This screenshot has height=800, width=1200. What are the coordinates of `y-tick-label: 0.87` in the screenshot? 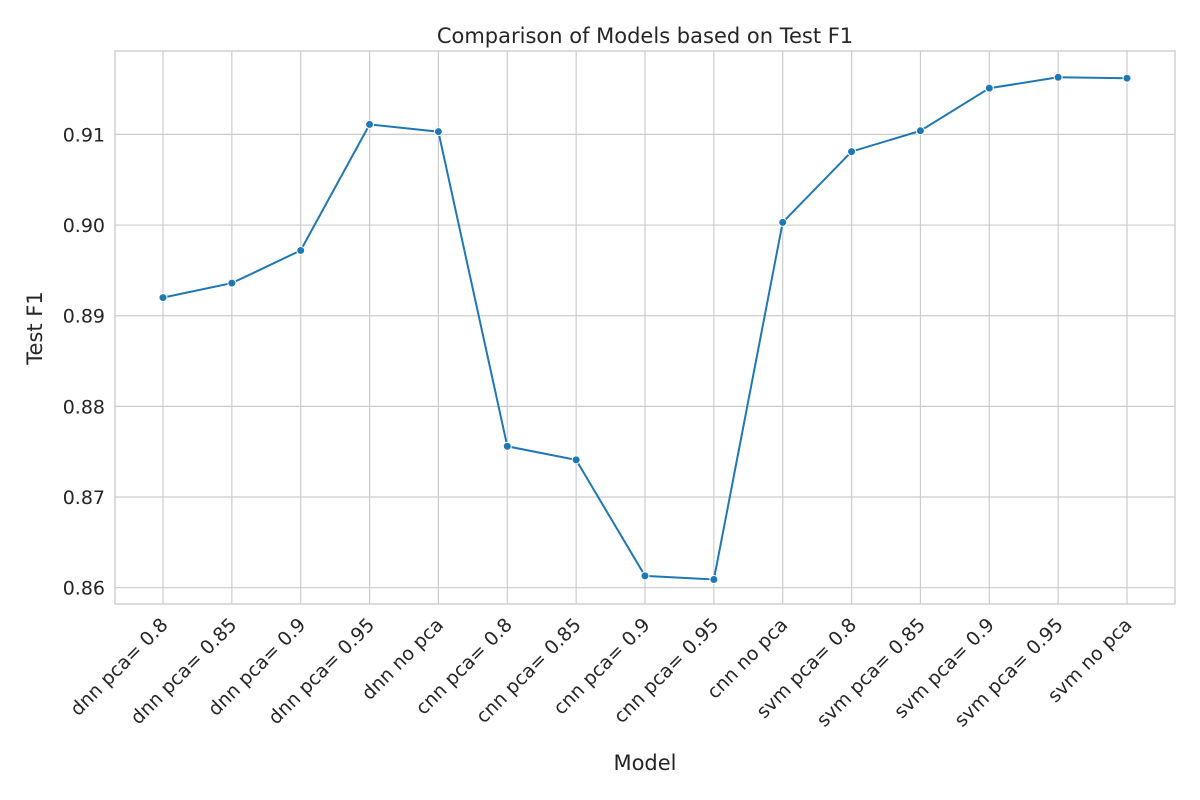 It's located at (84, 498).